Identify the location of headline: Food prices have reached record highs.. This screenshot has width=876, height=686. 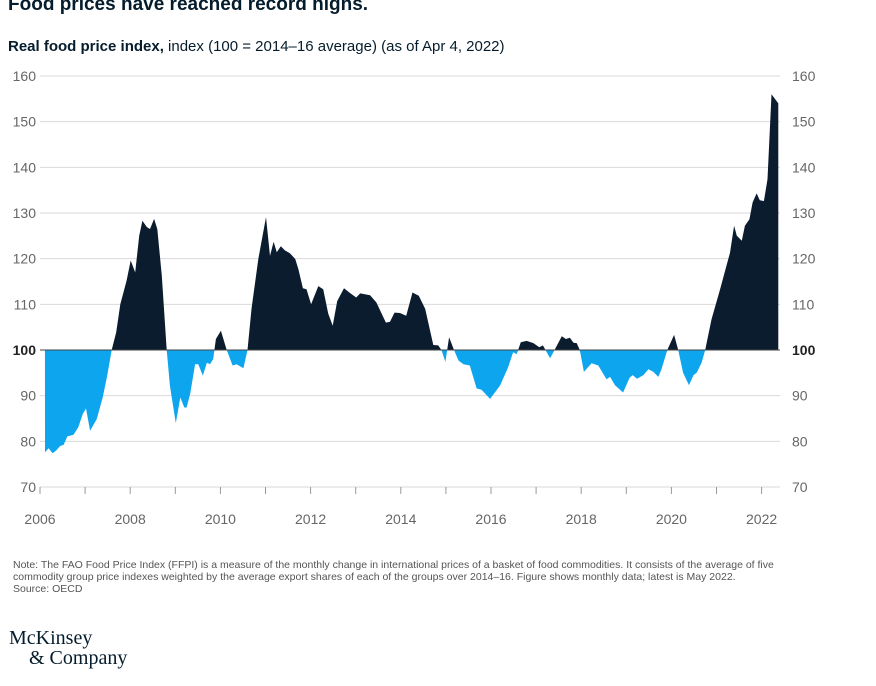
(188, 7).